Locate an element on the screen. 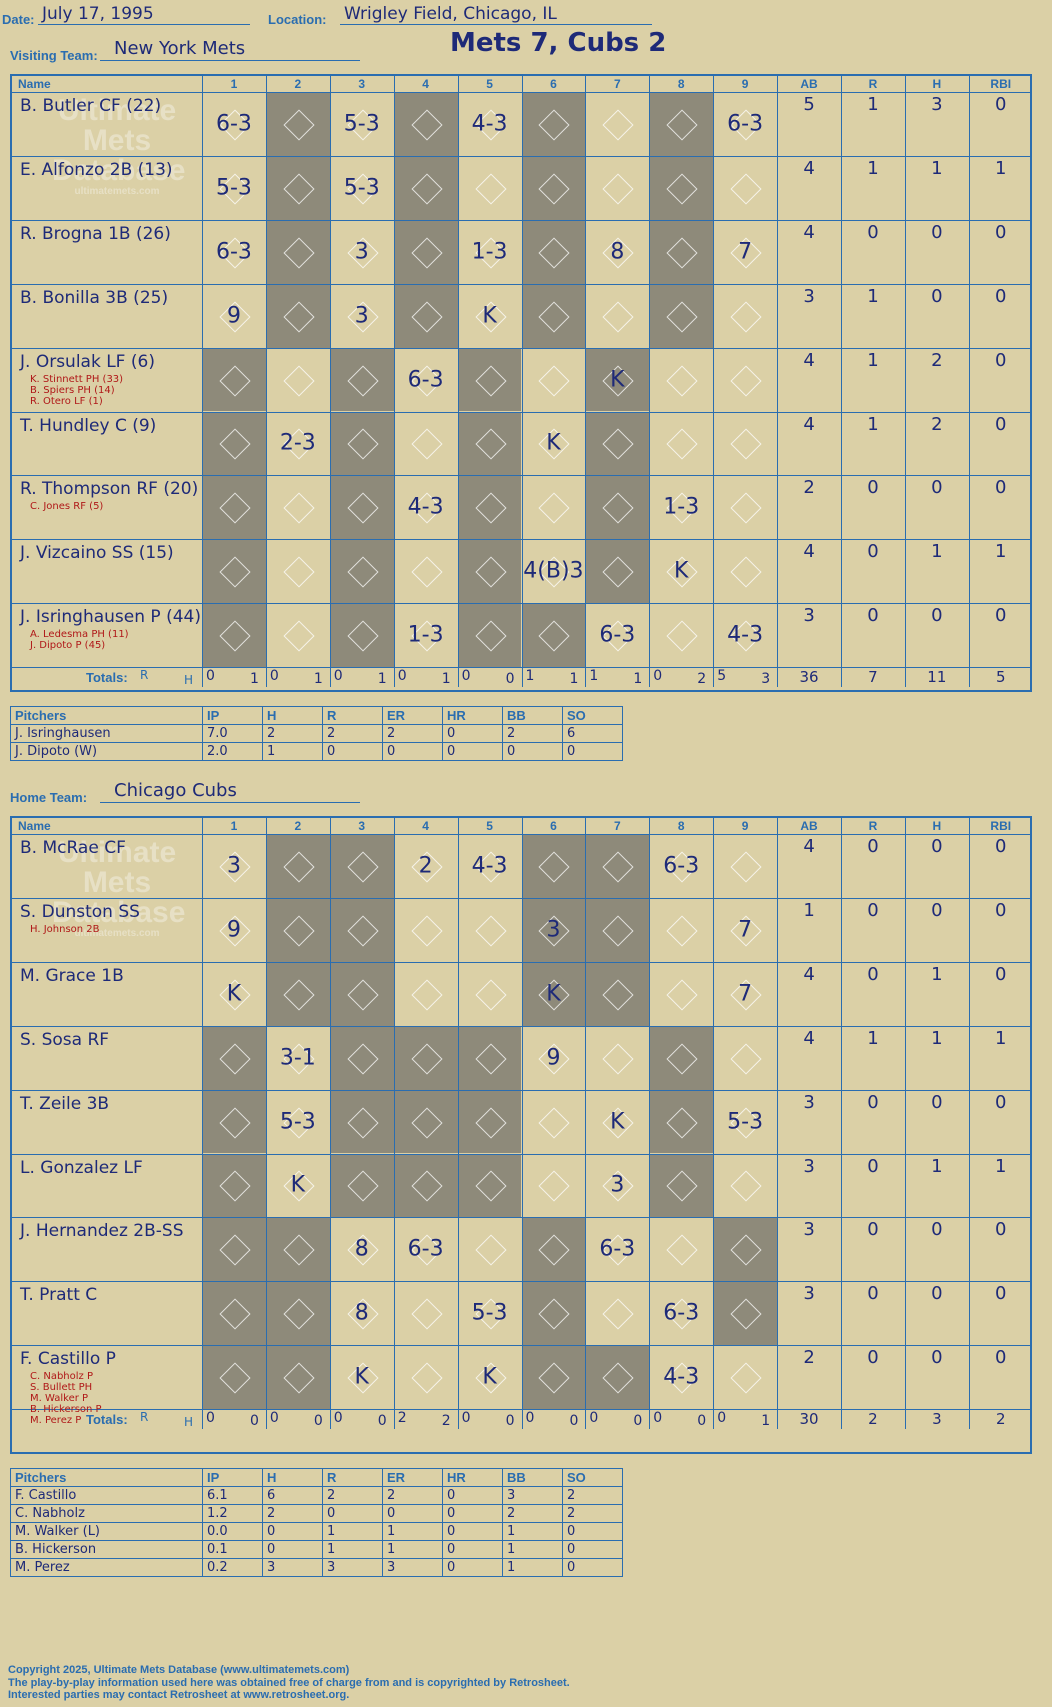 The image size is (1052, 1707). watermark-line1: Ultimate is located at coordinates (117, 852).